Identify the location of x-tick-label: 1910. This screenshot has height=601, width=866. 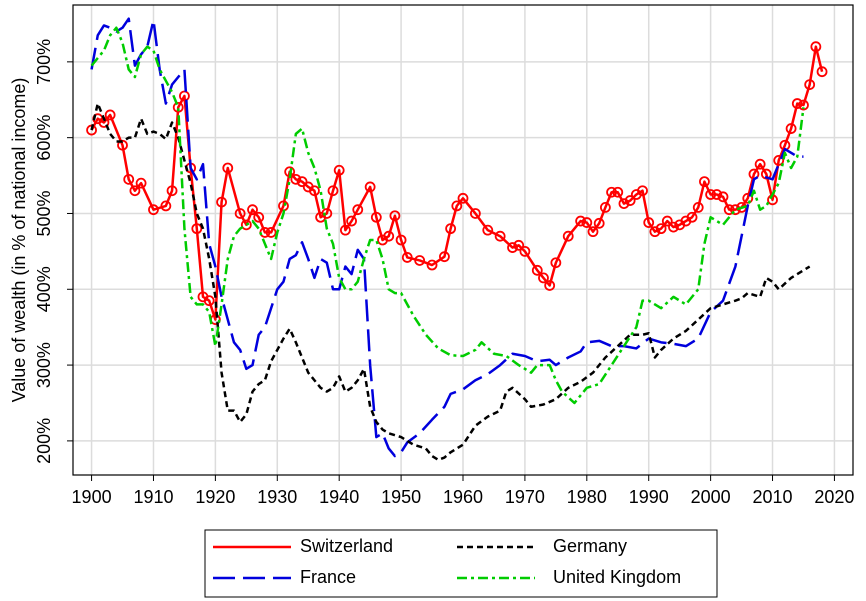
(153, 497).